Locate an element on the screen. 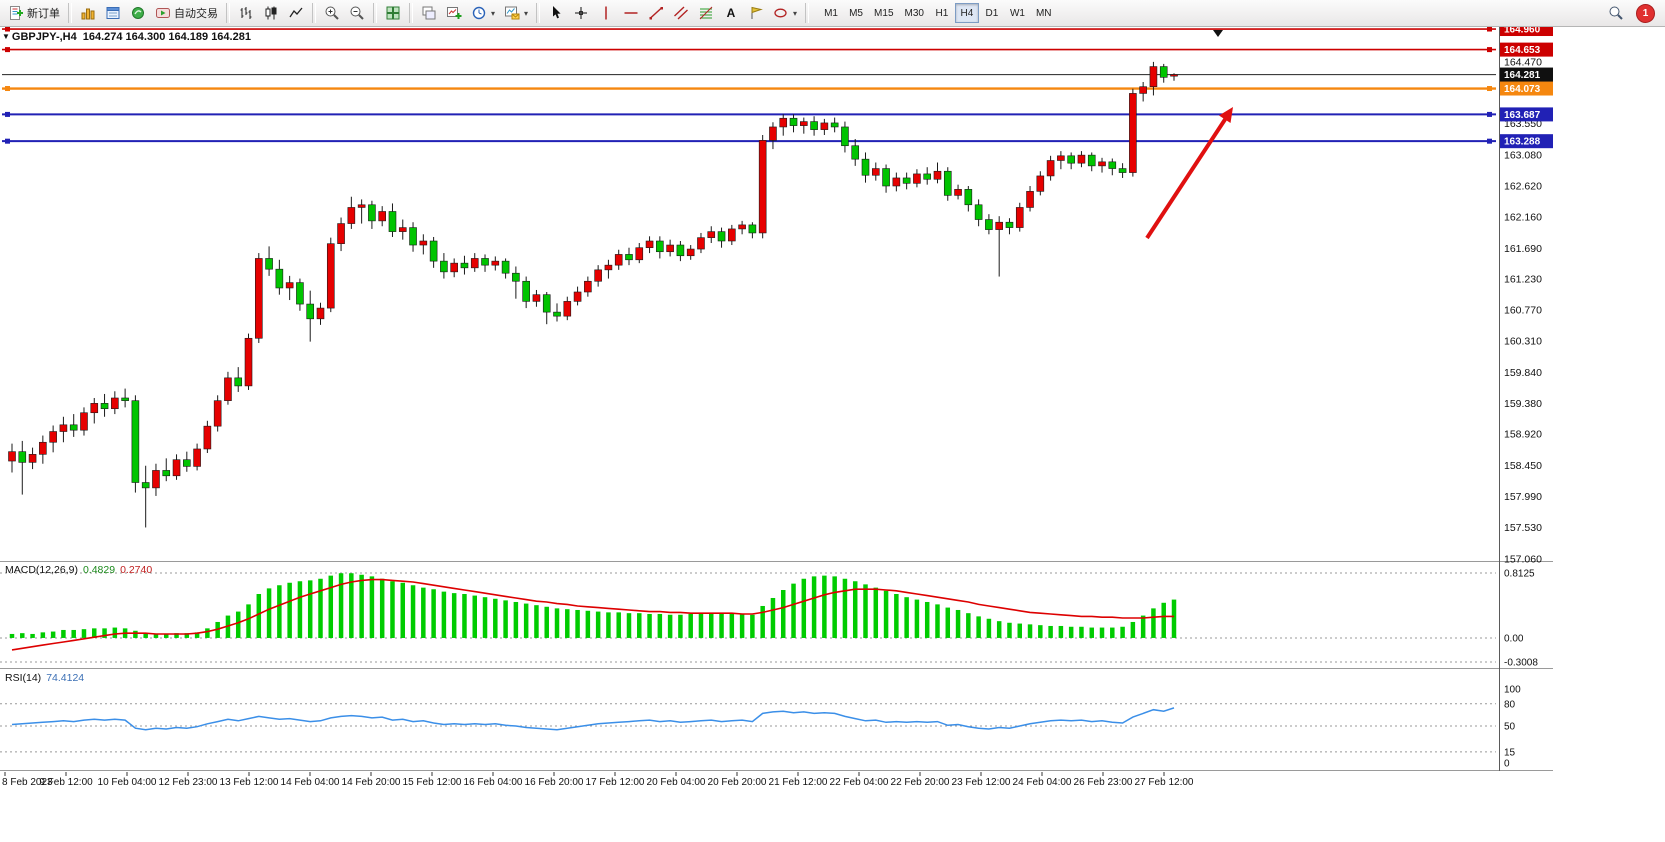 The width and height of the screenshot is (1665, 842). label-icon is located at coordinates (757, 12).